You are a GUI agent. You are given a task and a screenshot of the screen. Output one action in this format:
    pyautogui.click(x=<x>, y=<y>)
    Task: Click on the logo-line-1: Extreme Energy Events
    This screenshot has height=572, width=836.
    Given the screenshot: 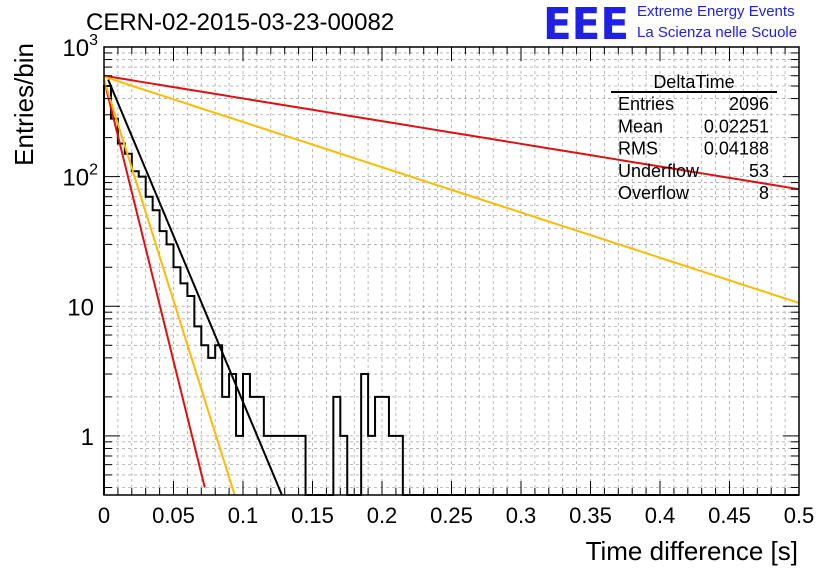 What is the action you would take?
    pyautogui.click(x=716, y=11)
    